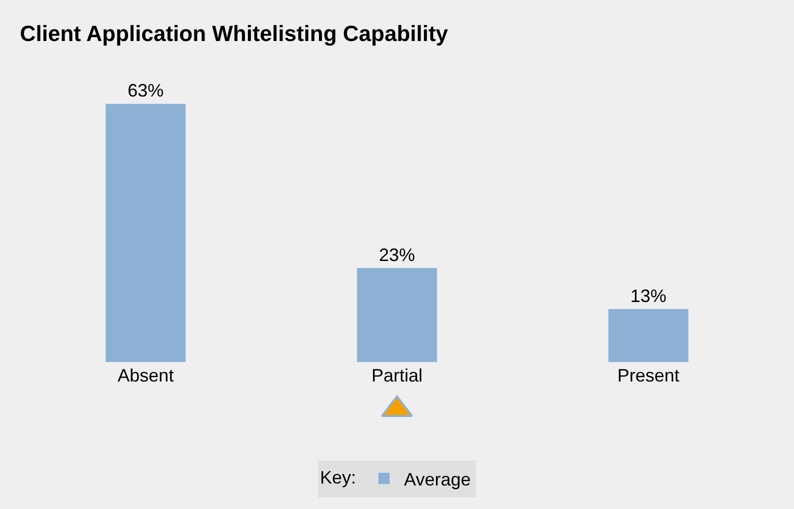 The height and width of the screenshot is (509, 794). I want to click on legend-title: Key:, so click(338, 478).